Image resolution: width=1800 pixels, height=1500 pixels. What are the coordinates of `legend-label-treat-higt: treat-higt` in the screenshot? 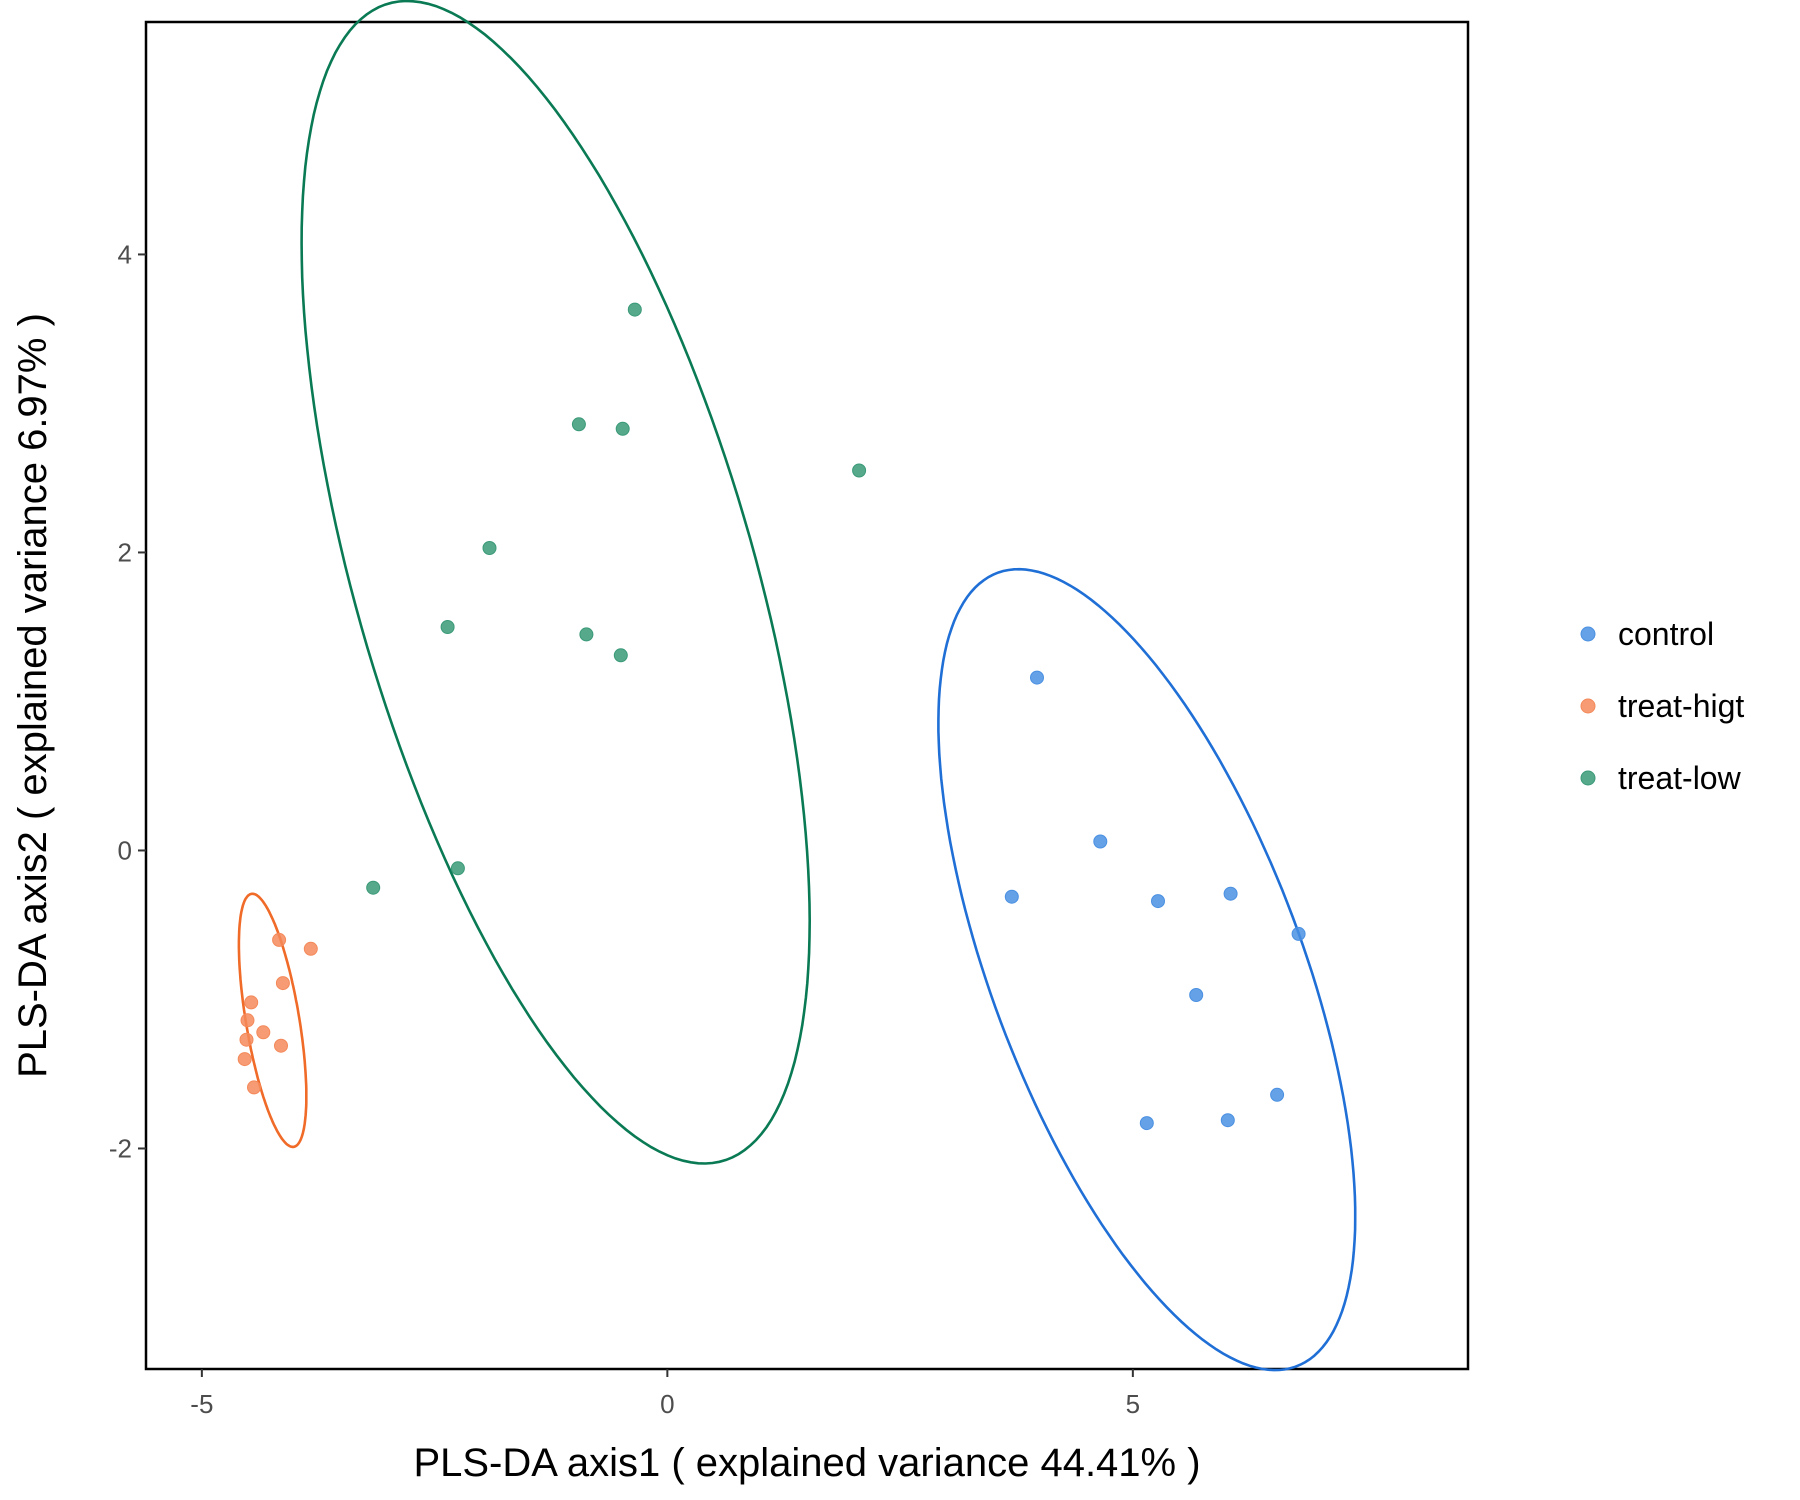 It's located at (1681, 706).